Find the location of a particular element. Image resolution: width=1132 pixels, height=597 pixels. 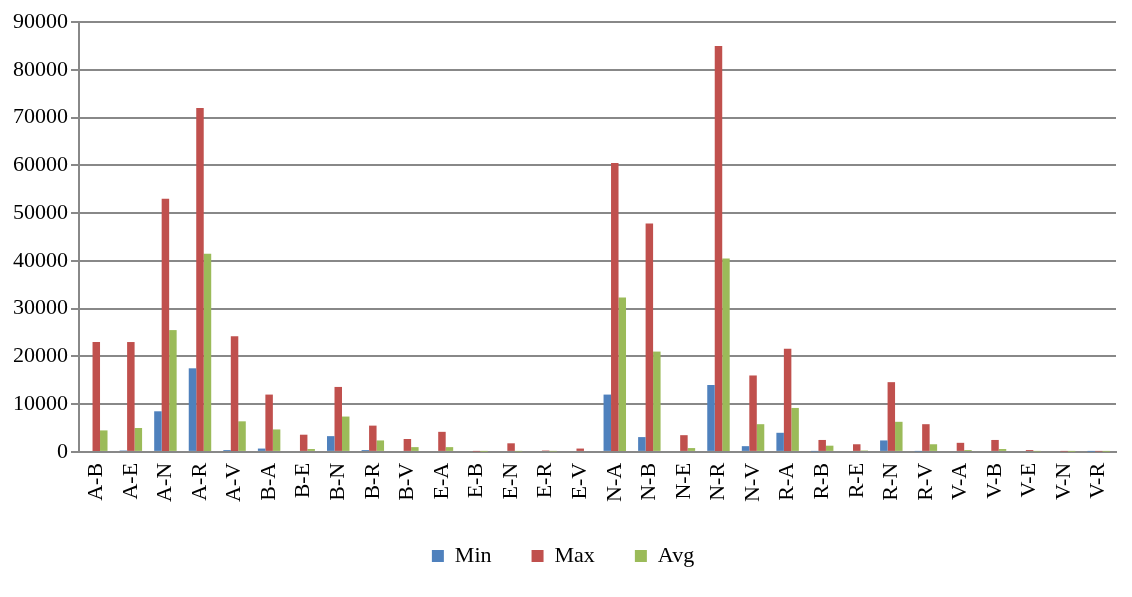

x-tick-label: A-V is located at coordinates (233, 482).